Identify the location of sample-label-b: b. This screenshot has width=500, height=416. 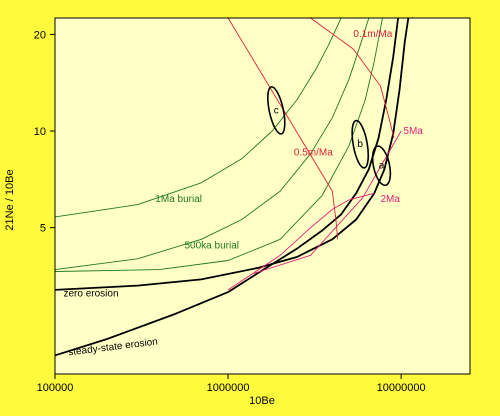
(360, 144).